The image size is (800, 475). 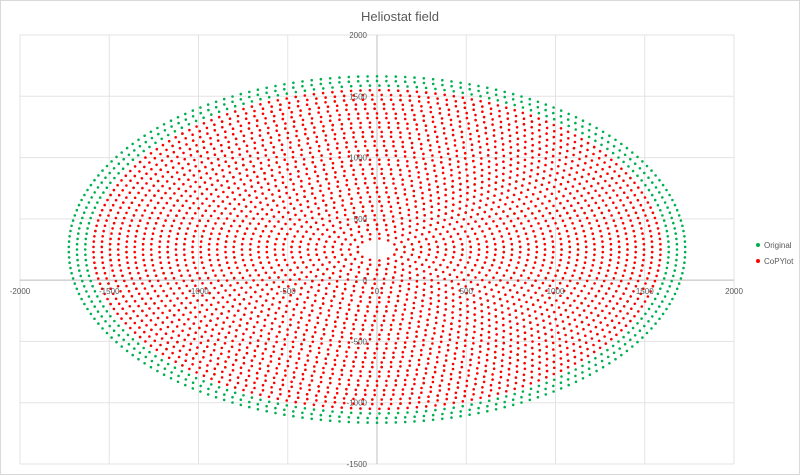 I want to click on legend-item-copylot: CoPYlot, so click(x=774, y=261).